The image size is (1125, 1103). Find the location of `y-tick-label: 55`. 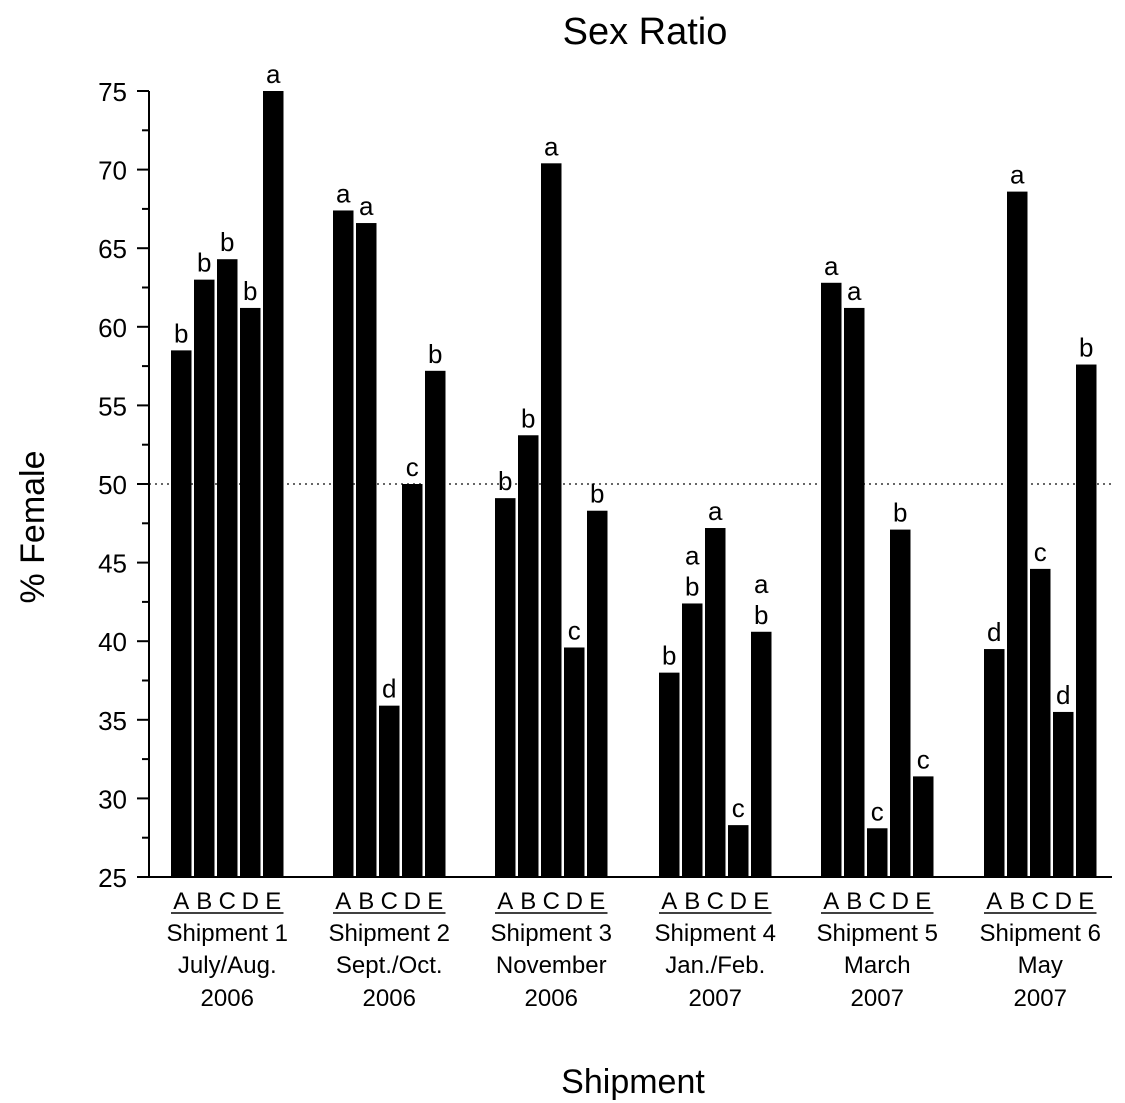

y-tick-label: 55 is located at coordinates (112, 406).